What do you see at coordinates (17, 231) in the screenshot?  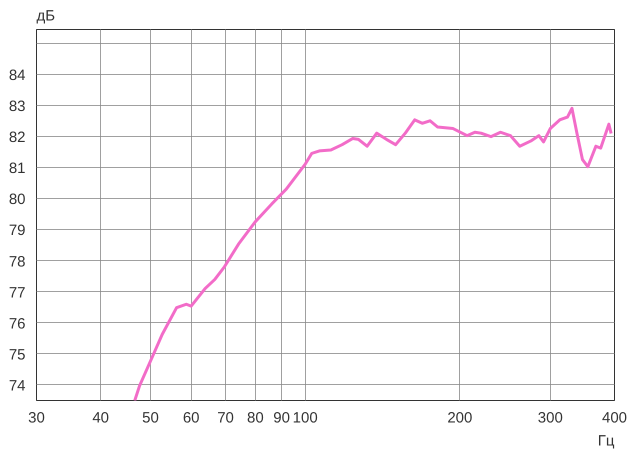 I see `y-tick-label: 79` at bounding box center [17, 231].